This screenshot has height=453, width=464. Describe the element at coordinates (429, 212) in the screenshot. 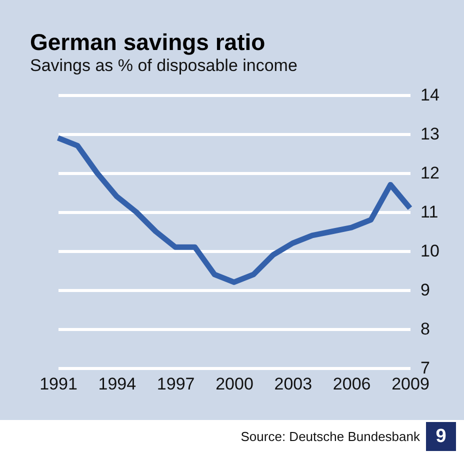

I see `y-tick-label: 11` at that location.